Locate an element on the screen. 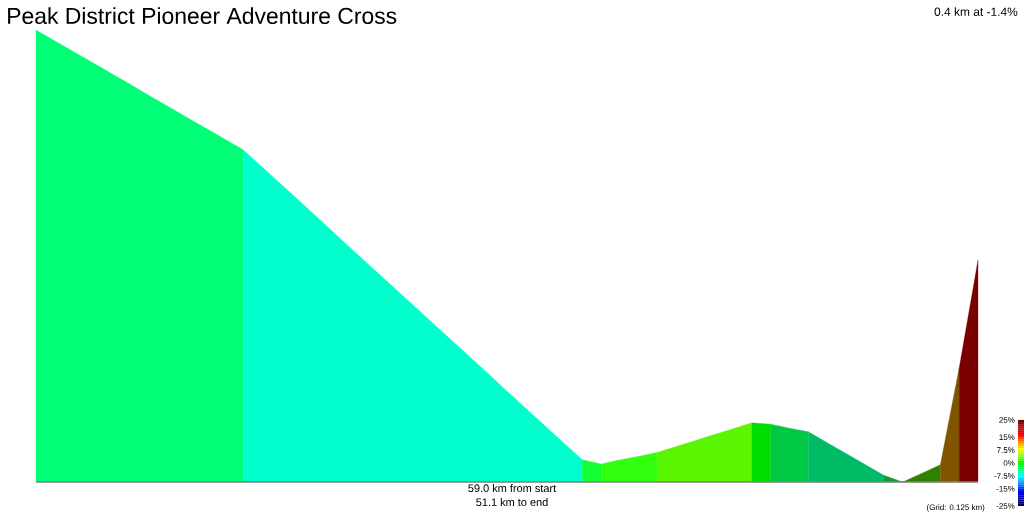  text: 51.1 km to end is located at coordinates (512, 502).